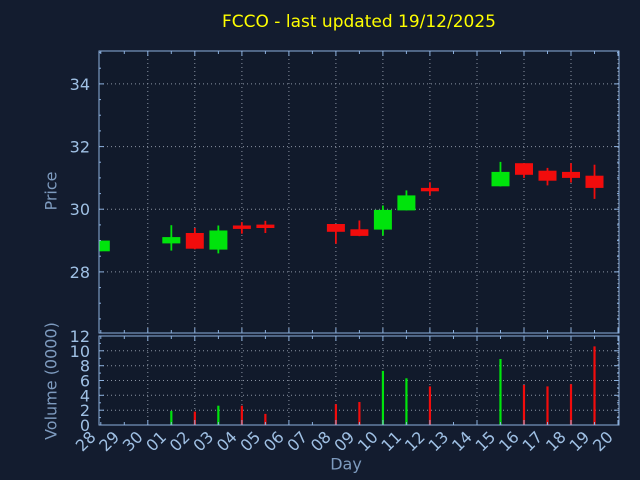 This screenshot has height=480, width=640. Describe the element at coordinates (80, 351) in the screenshot. I see `volume-tick-label: 10` at that location.